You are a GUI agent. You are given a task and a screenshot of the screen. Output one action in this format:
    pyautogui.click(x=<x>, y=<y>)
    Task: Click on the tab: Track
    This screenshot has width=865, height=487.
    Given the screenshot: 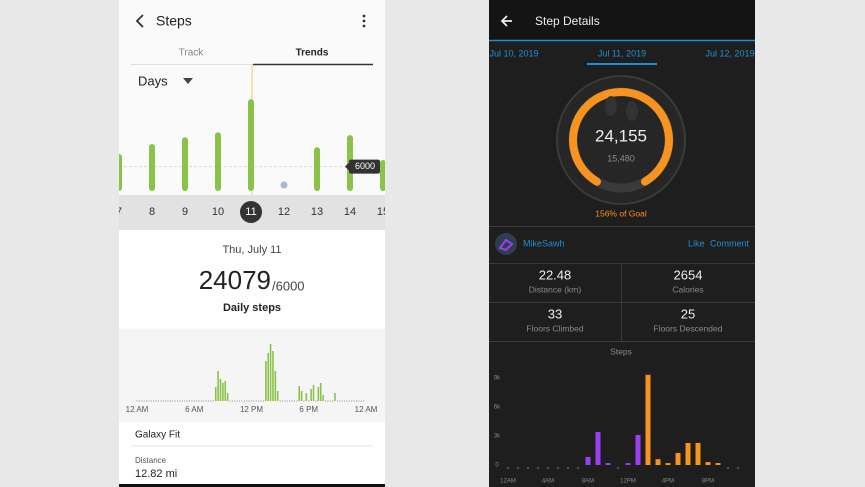 What is the action you would take?
    pyautogui.click(x=192, y=53)
    